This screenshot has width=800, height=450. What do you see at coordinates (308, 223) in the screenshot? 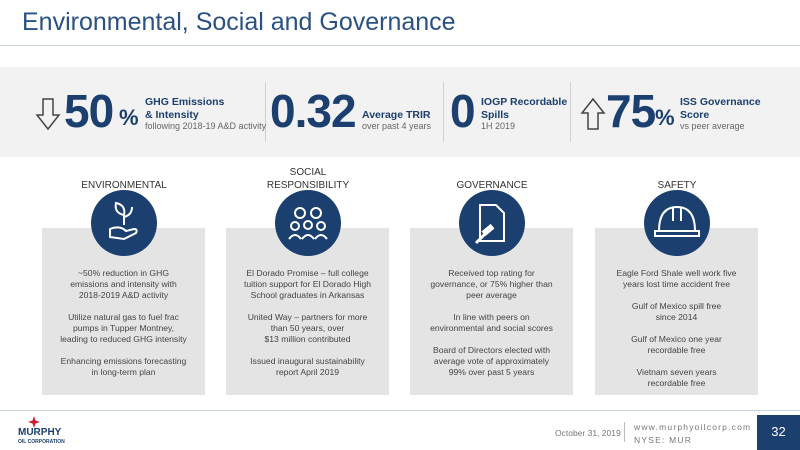
I see `social-icon` at bounding box center [308, 223].